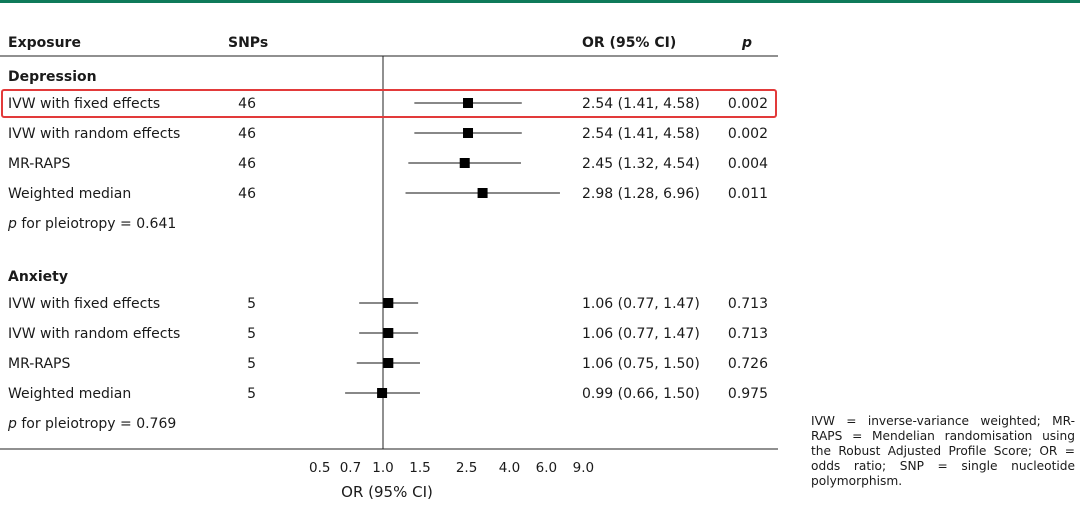 The height and width of the screenshot is (507, 1080). Describe the element at coordinates (52, 77) in the screenshot. I see `group-label: Depression` at that location.